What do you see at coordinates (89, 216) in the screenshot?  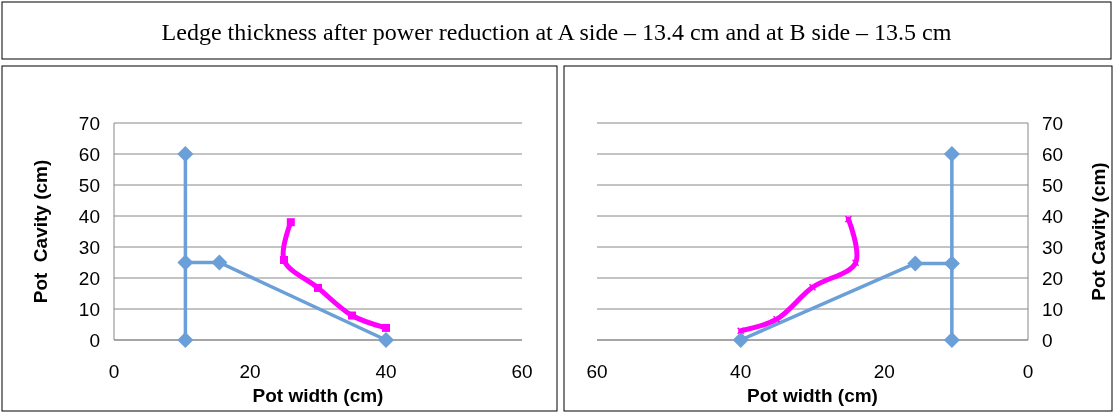 I see `y-tick-label: 40` at bounding box center [89, 216].